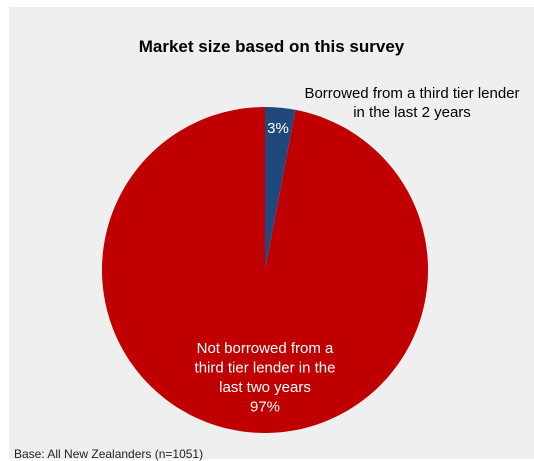  Describe the element at coordinates (265, 387) in the screenshot. I see `slice-1-category-label-line-2: last two years` at that location.